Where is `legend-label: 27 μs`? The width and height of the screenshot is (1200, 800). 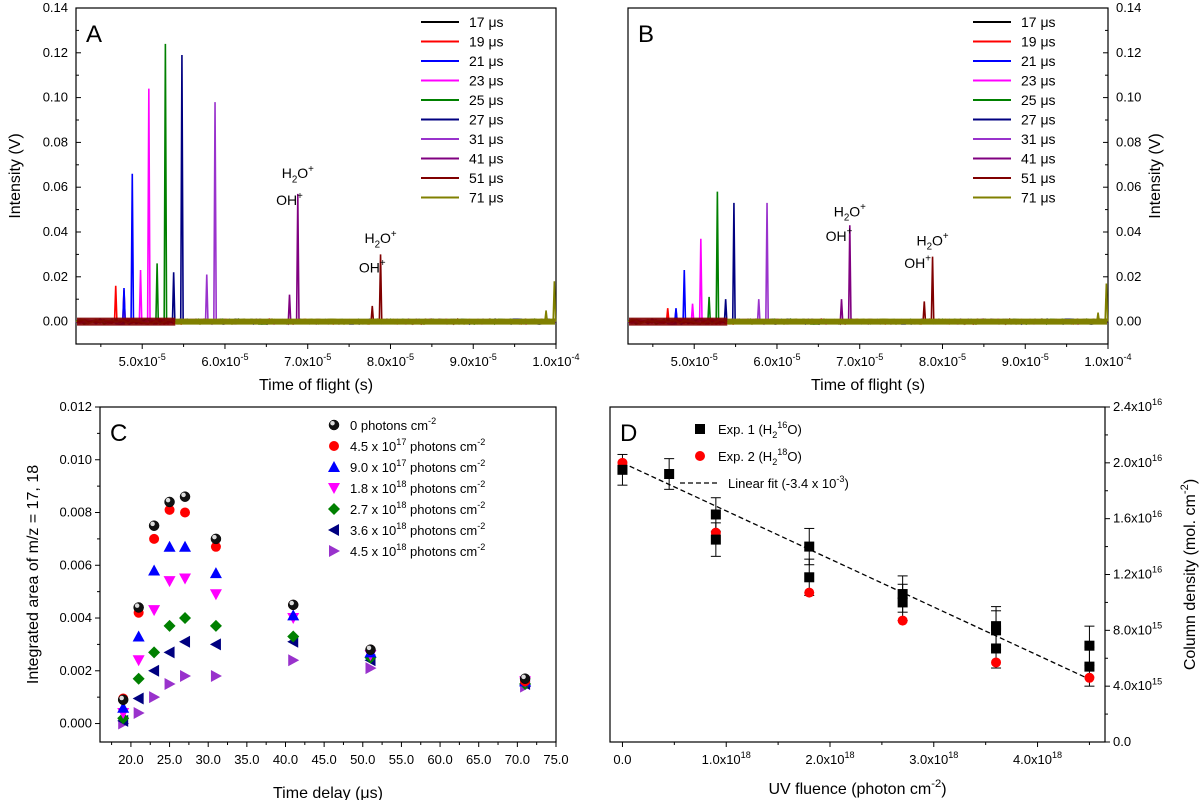
legend-label: 27 μs is located at coordinates (486, 120).